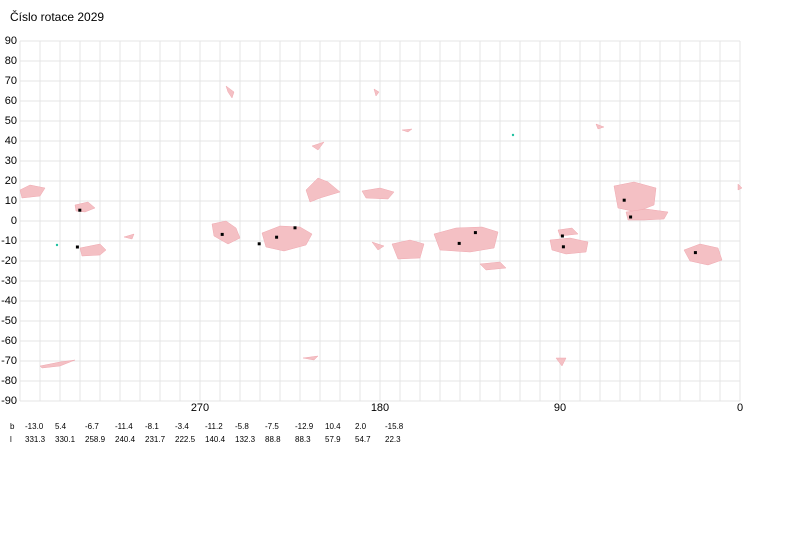 This screenshot has height=547, width=799. Describe the element at coordinates (152, 426) in the screenshot. I see `b-value: -8.1` at that location.